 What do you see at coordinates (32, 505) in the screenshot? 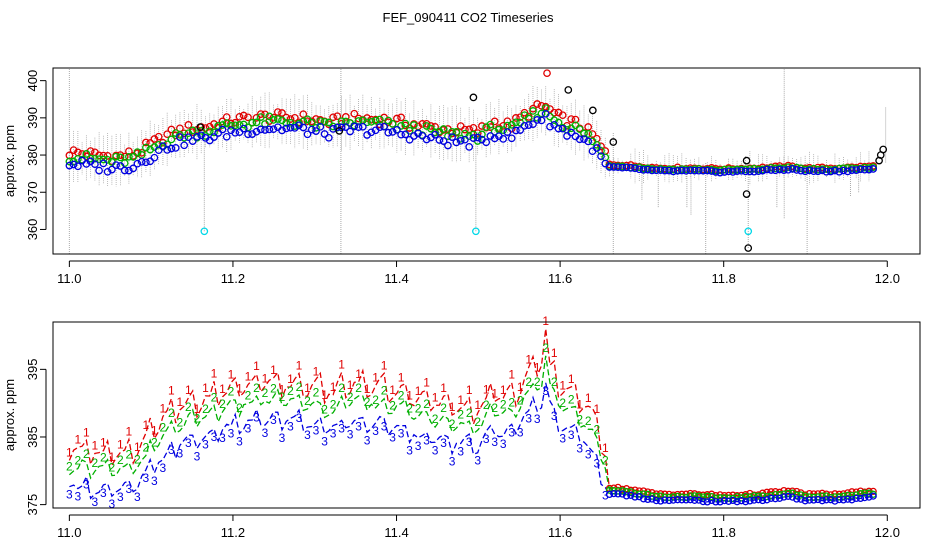
I see `bottom-y-tick-label: 375` at bounding box center [32, 505].